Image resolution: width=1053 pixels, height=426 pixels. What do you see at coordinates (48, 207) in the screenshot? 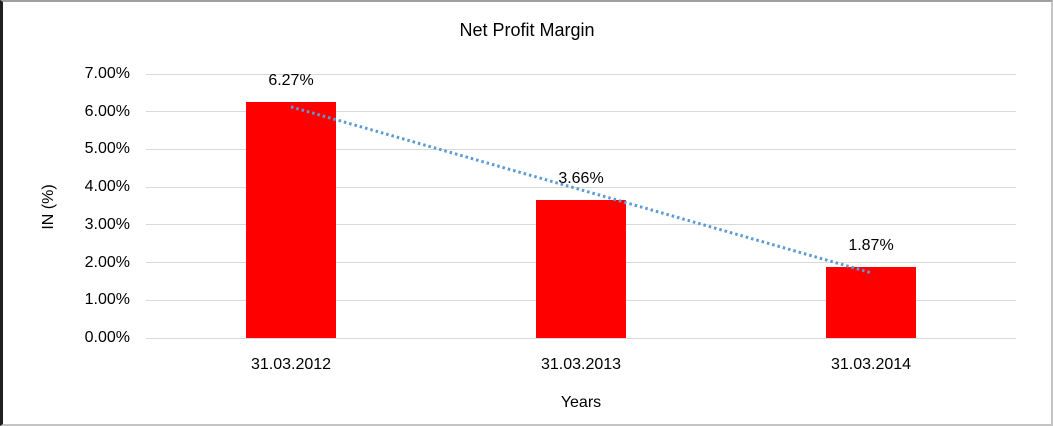
I see `y-axis-title: IN (%)` at bounding box center [48, 207].